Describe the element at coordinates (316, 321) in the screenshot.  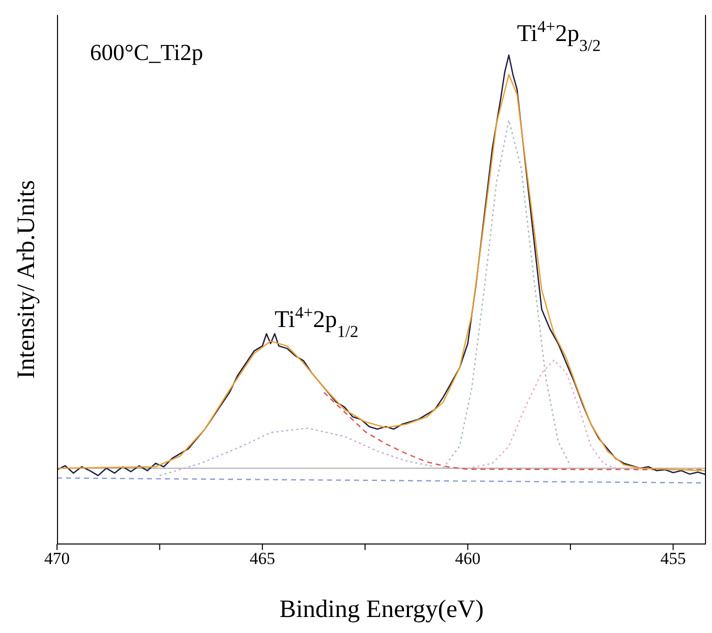
I see `annotation: Ti$^{4+}$2p$_{1/2}$` at that location.